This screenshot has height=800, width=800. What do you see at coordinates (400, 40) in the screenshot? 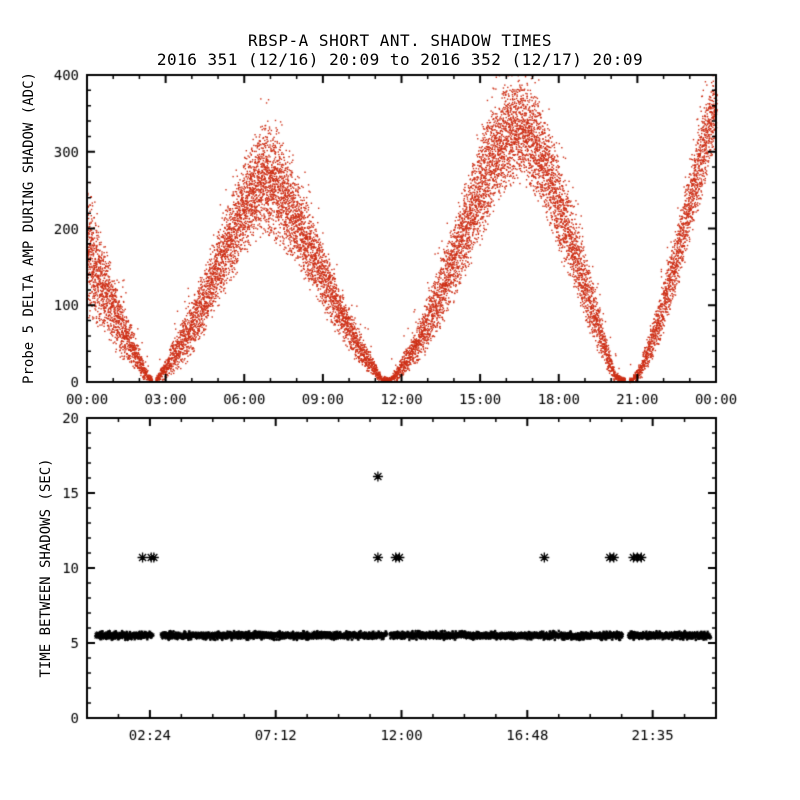
I see `chart-title: RBSP-A SHORT ANT. SHADOW TIMES` at bounding box center [400, 40].